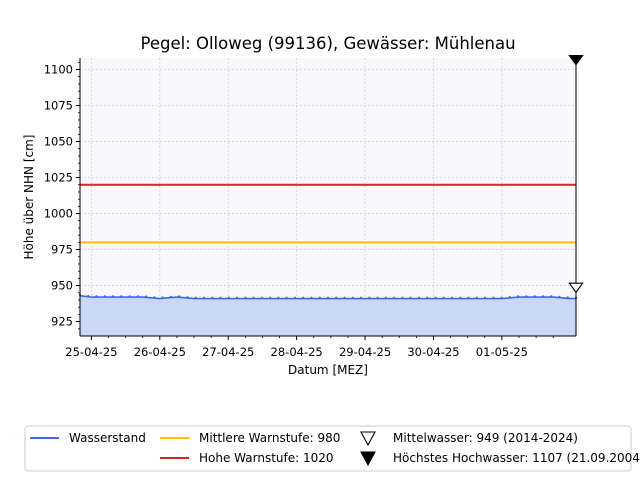 This screenshot has width=640, height=480. I want to click on water-level-line, so click(327, 297).